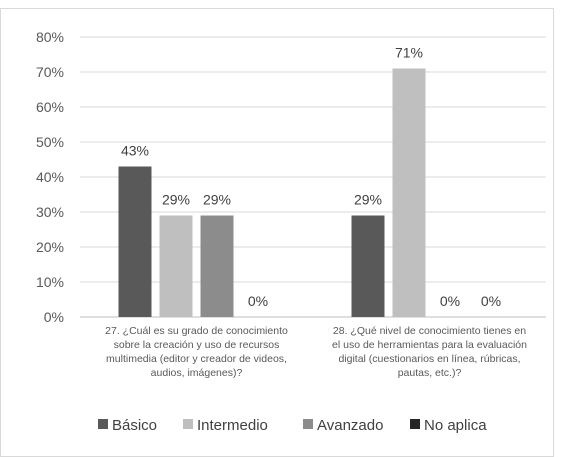 The image size is (563, 457). What do you see at coordinates (54, 317) in the screenshot?
I see `y-tick-label: 0%` at bounding box center [54, 317].